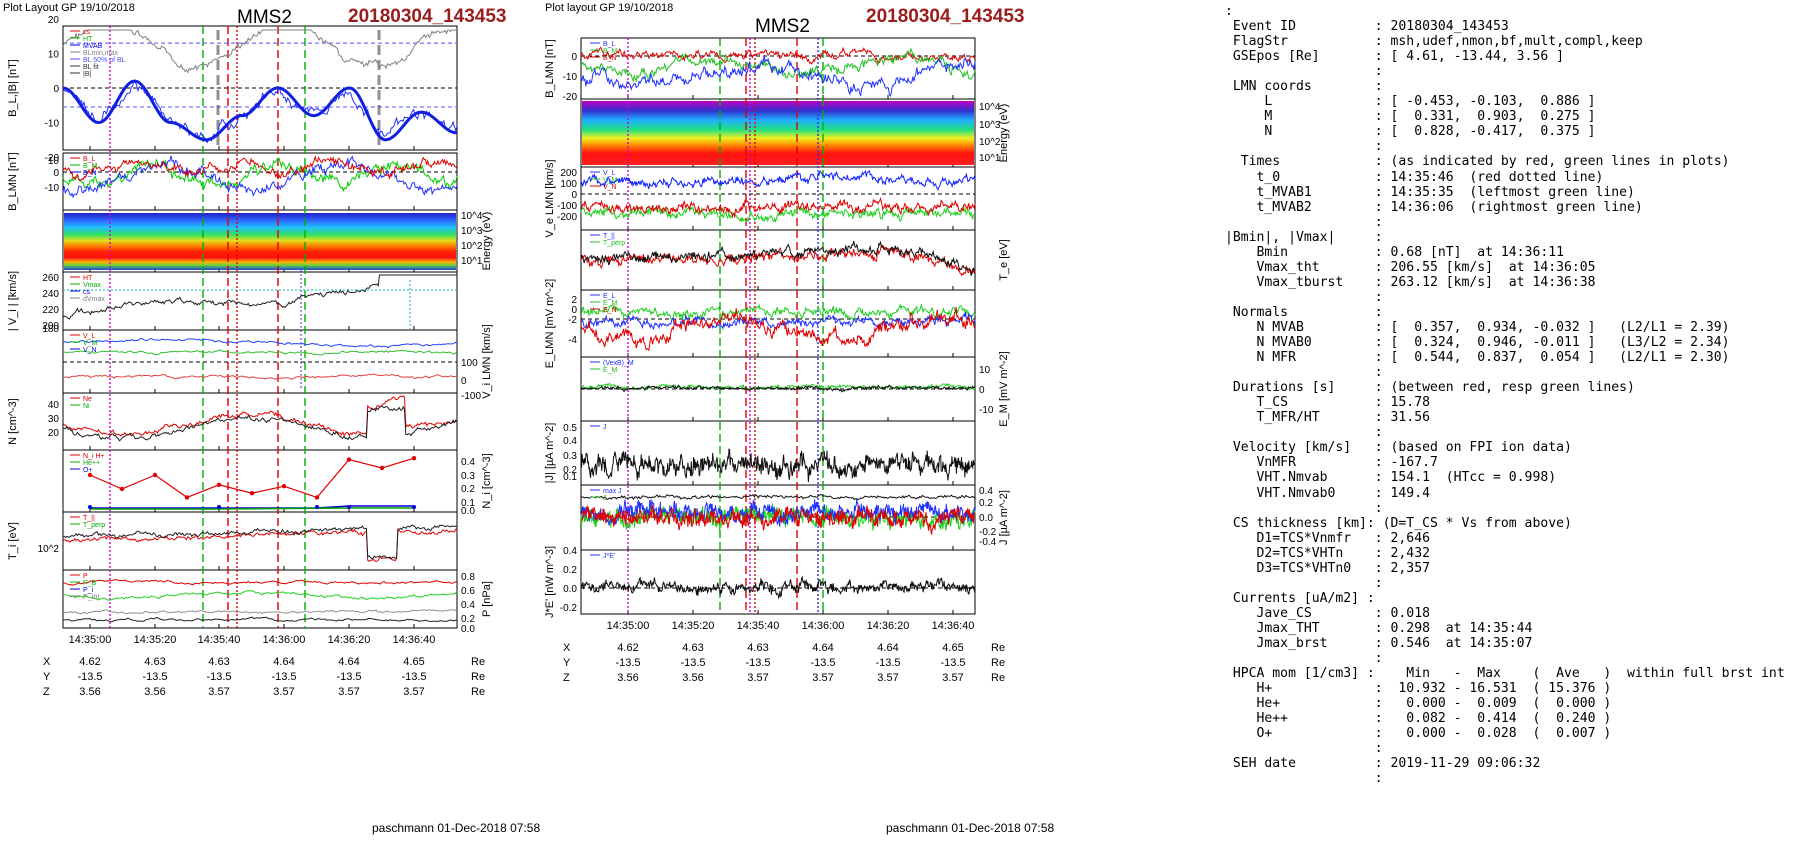  What do you see at coordinates (1307, 87) in the screenshot?
I see `info-line: LMN coords :` at bounding box center [1307, 87].